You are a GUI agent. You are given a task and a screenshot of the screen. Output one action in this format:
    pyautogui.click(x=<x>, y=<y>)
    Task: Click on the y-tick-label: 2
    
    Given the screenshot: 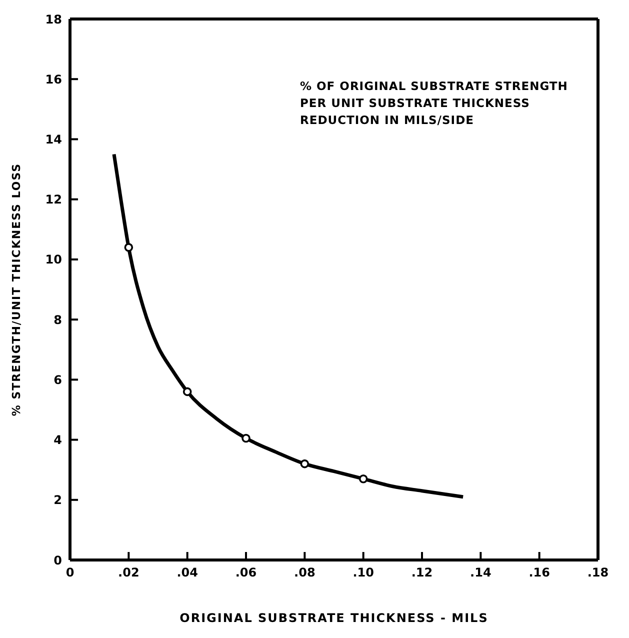 What is the action you would take?
    pyautogui.click(x=58, y=500)
    